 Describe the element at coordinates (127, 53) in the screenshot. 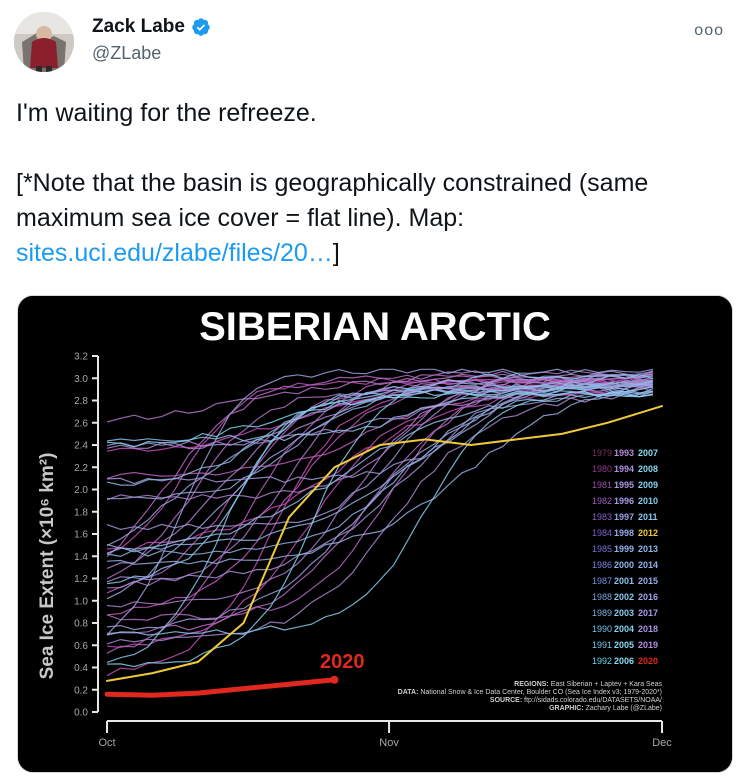

I see `author-handle: @ZLabe` at that location.